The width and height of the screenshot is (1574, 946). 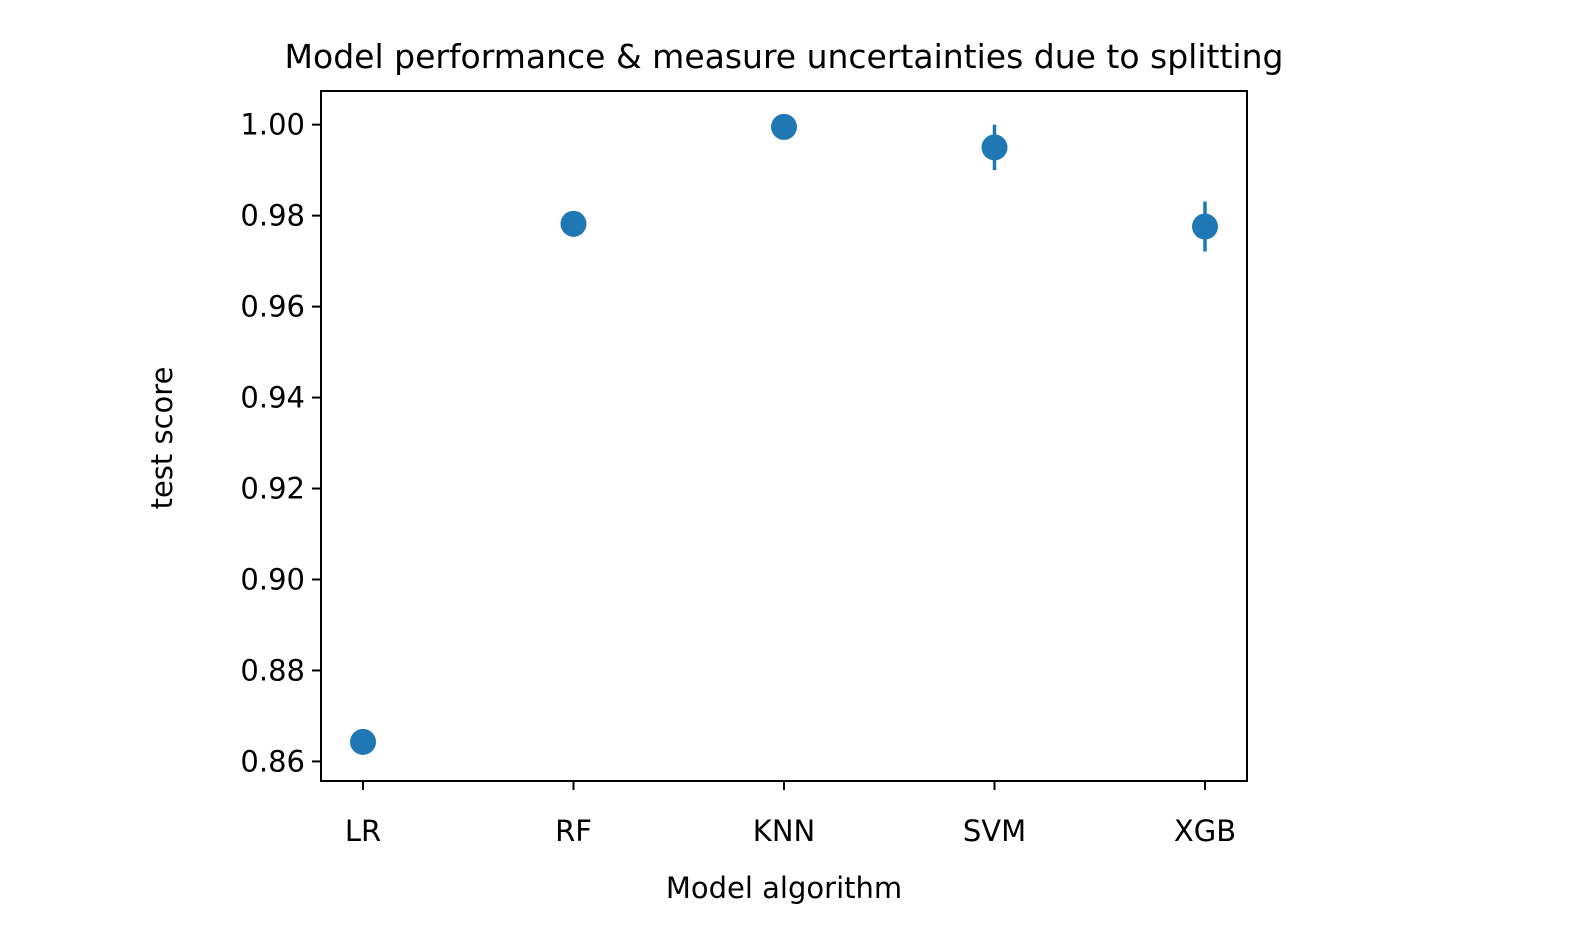 I want to click on y-tick-label: 0.92, so click(x=272, y=489).